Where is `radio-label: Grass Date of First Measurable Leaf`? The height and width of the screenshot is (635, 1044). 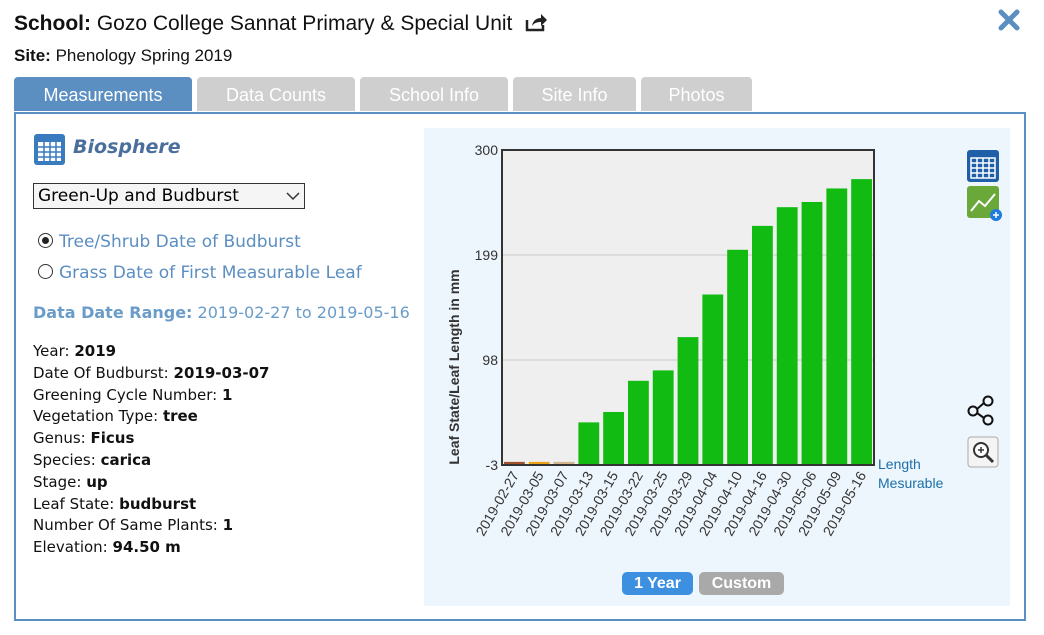
radio-label: Grass Date of First Measurable Leaf is located at coordinates (210, 273).